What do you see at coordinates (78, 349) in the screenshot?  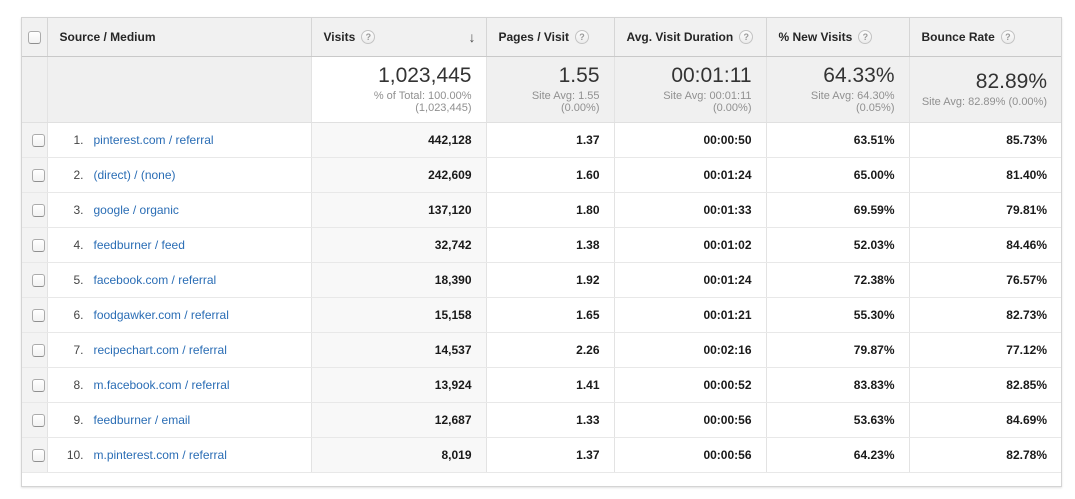 I see `row-rank: 7.` at bounding box center [78, 349].